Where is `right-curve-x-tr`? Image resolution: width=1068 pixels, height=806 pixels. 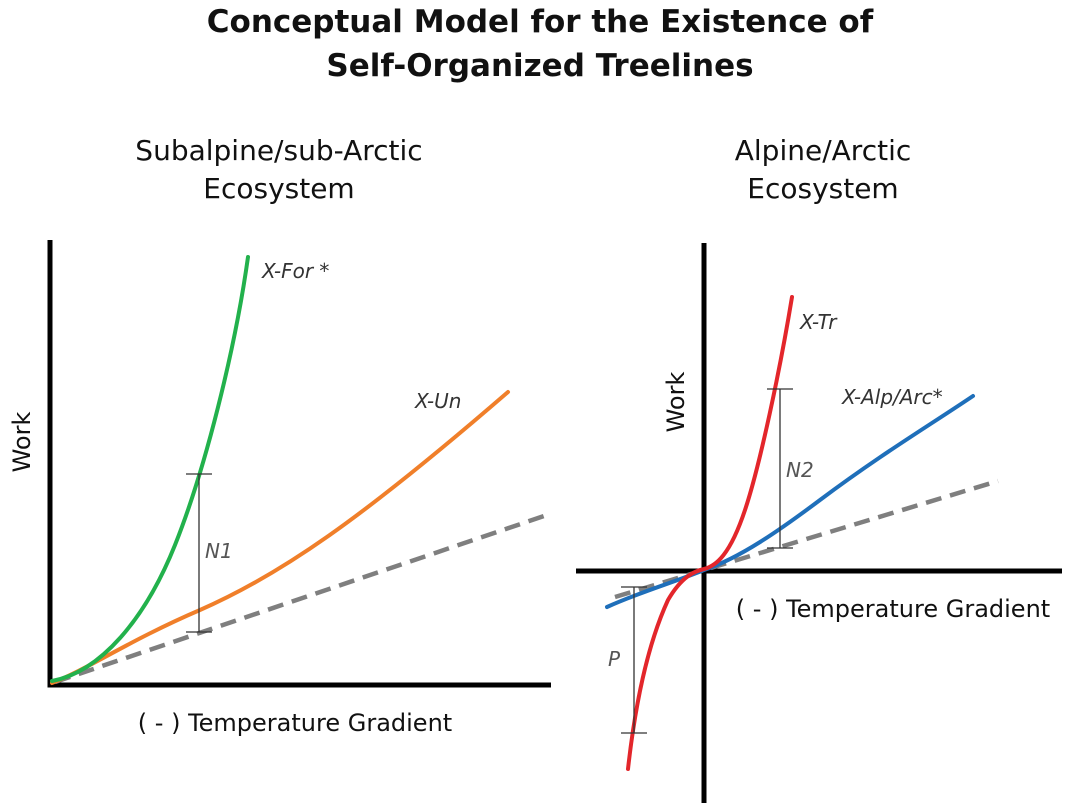
right-curve-x-tr is located at coordinates (710, 533).